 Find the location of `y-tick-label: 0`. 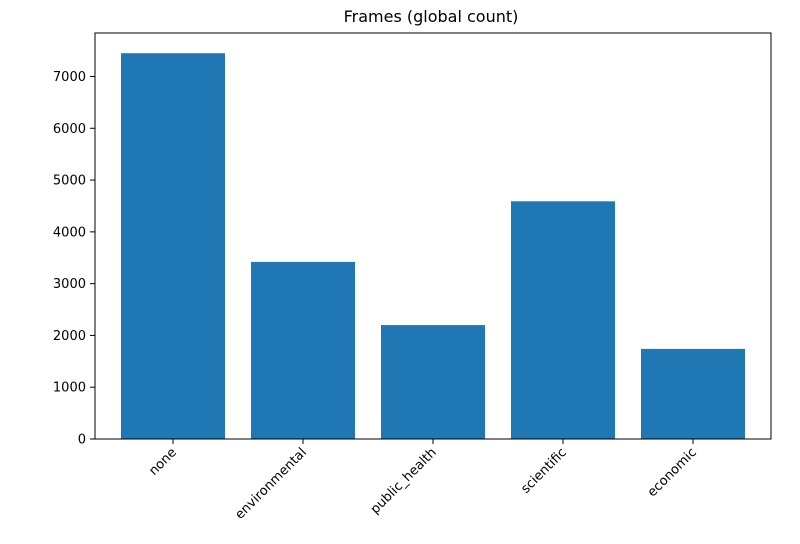

y-tick-label: 0 is located at coordinates (82, 440).